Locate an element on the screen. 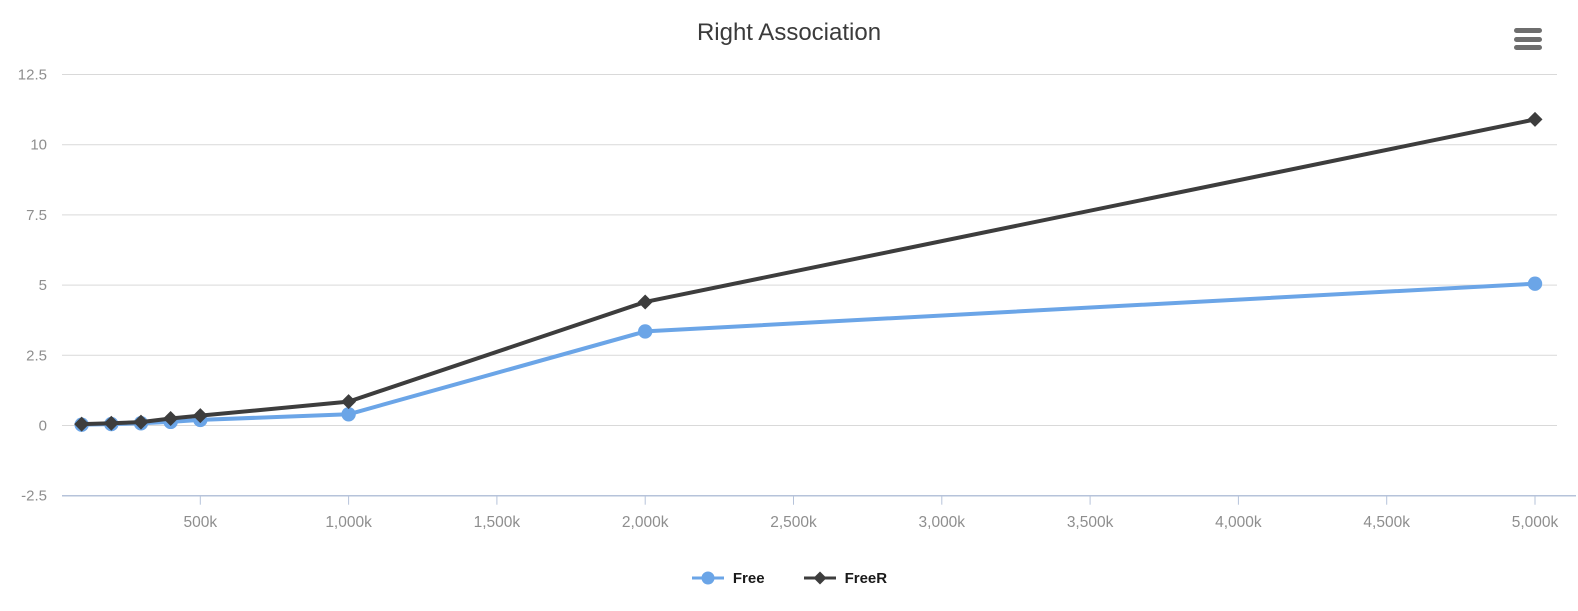  legend-marker-freer-diamond-icon is located at coordinates (819, 578).